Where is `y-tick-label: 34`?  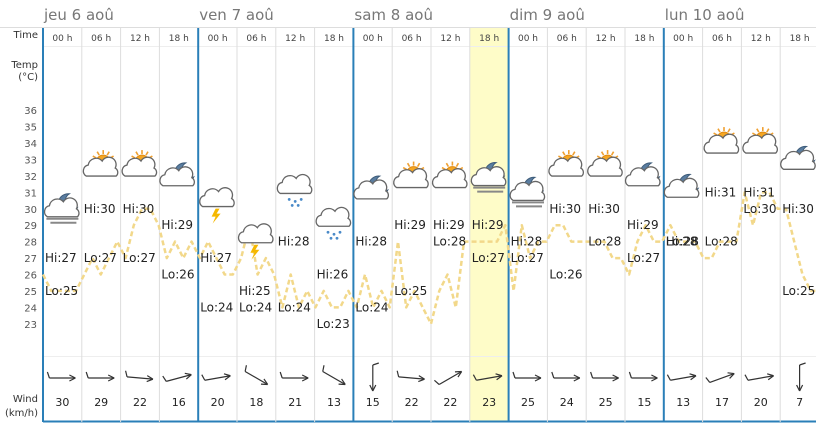 y-tick-label: 34 is located at coordinates (30, 144).